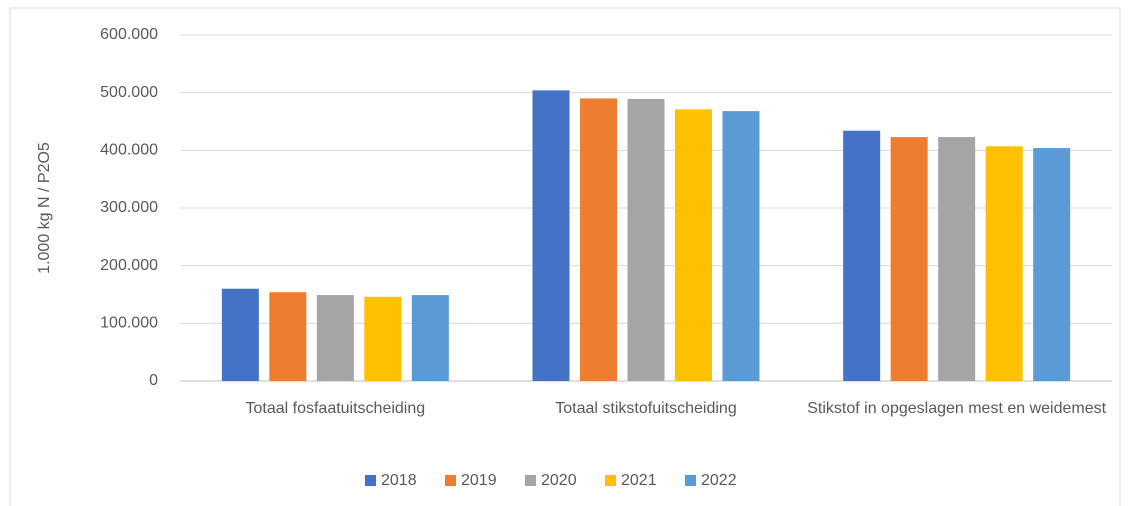  What do you see at coordinates (335, 408) in the screenshot?
I see `x-tick-label: Totaal fosfaatuitscheiding` at bounding box center [335, 408].